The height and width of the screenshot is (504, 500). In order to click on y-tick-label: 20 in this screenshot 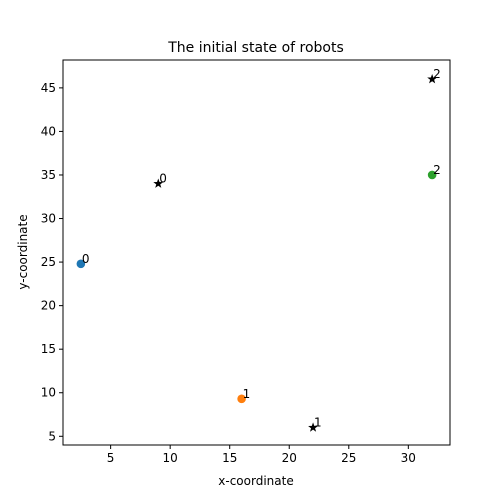, I will do `click(48, 306)`.